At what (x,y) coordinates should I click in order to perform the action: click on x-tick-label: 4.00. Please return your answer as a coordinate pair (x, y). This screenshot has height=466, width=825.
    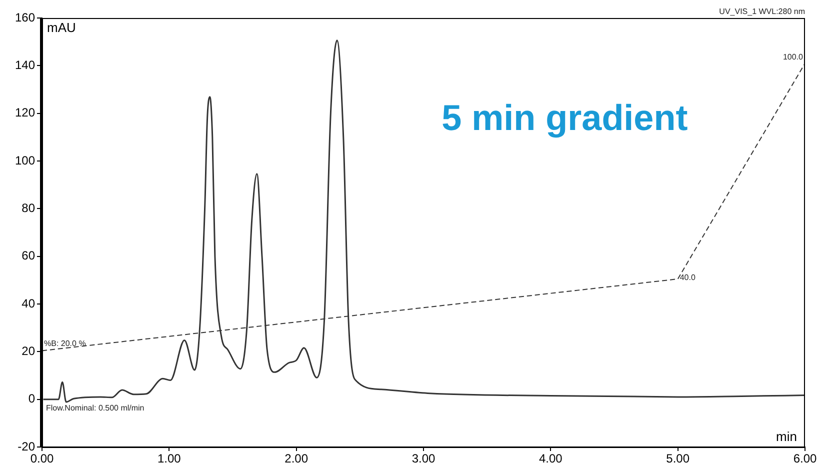
    Looking at the image, I should click on (550, 459).